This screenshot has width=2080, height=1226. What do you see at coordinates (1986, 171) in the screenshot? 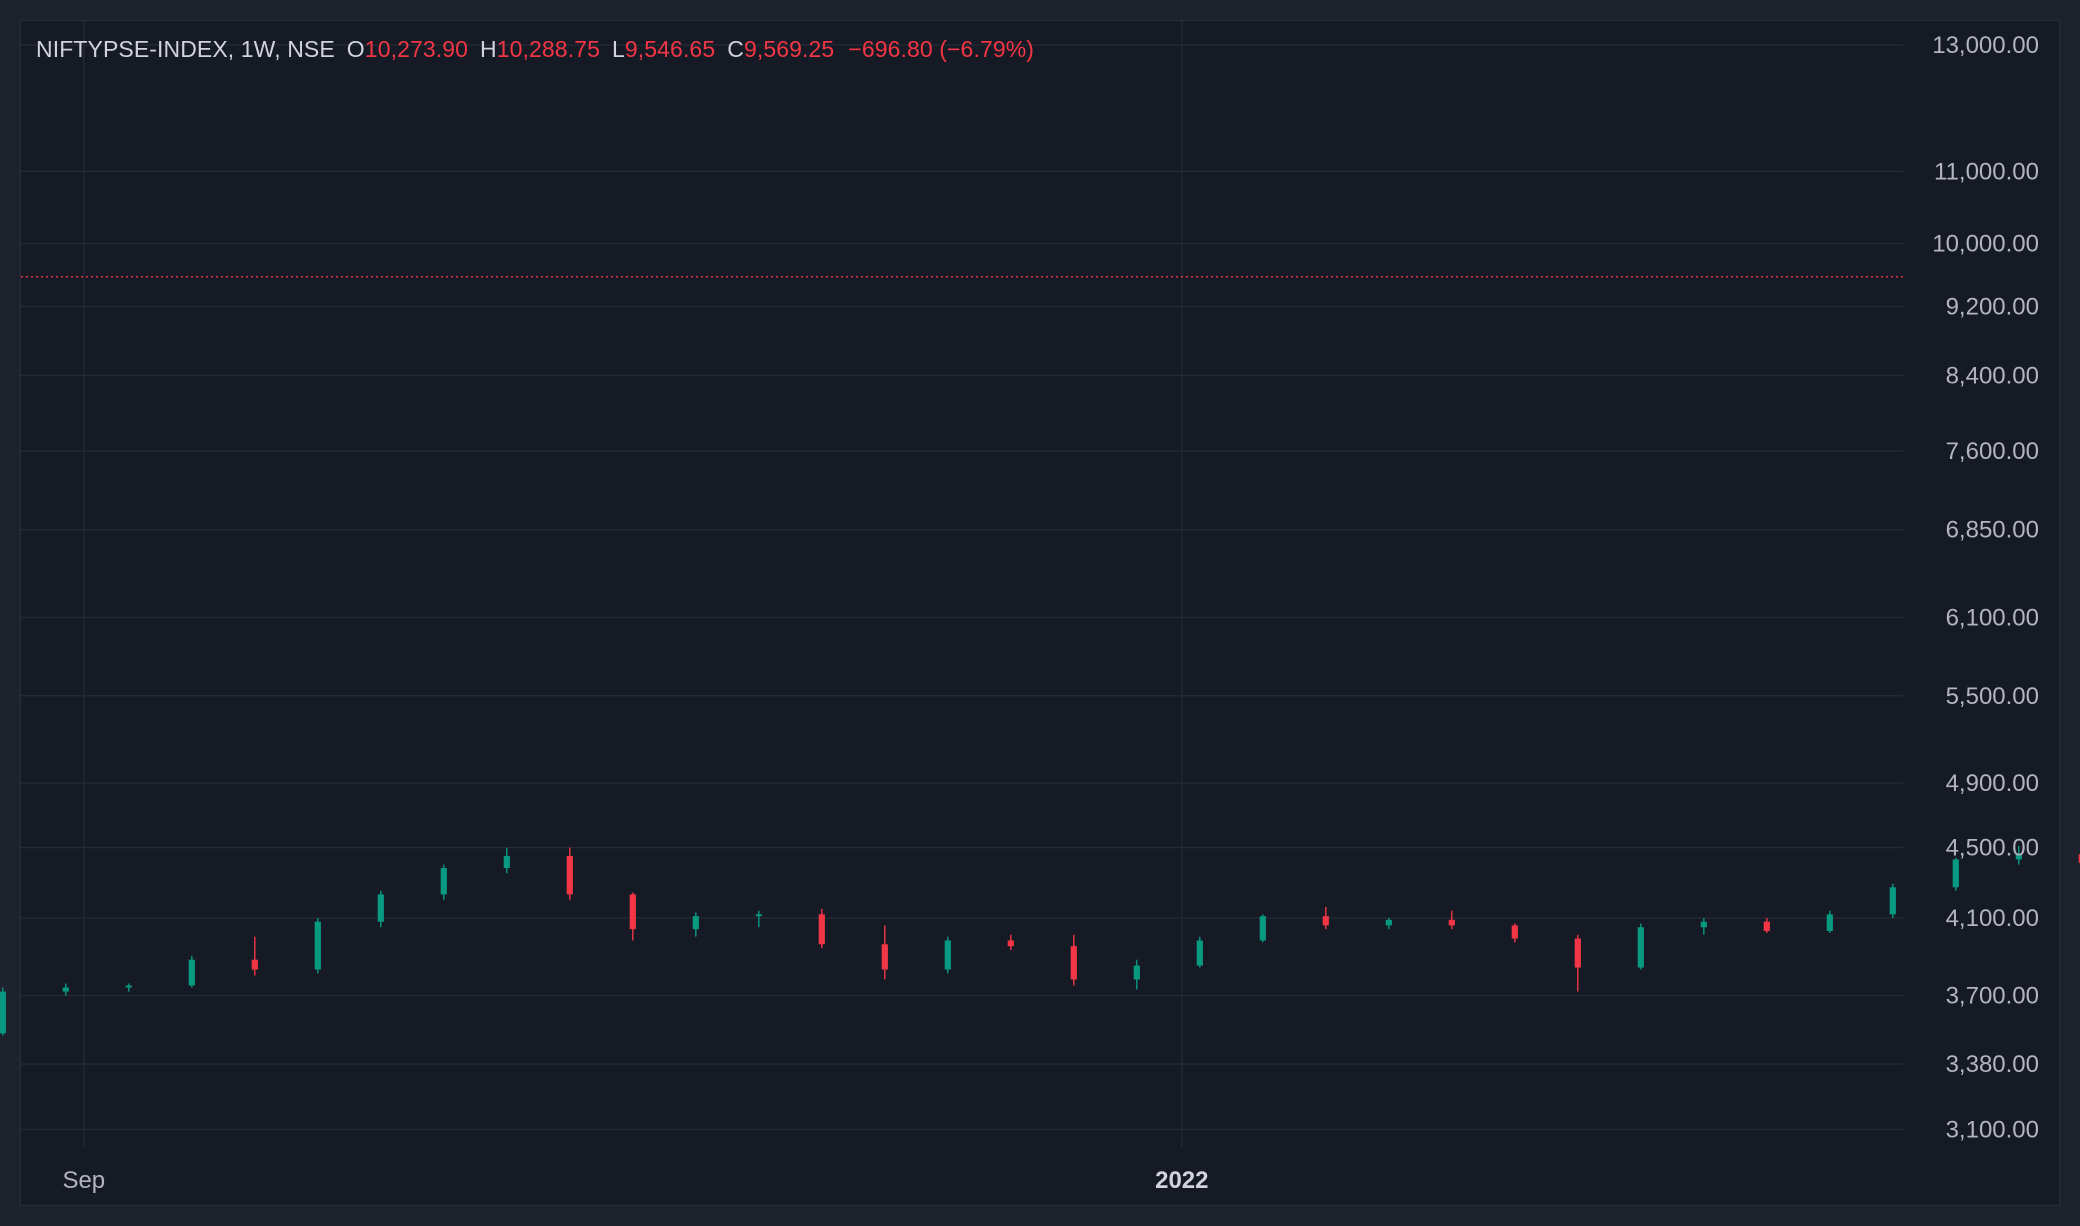
I see `price-tick-label: 11,000.00` at bounding box center [1986, 171].